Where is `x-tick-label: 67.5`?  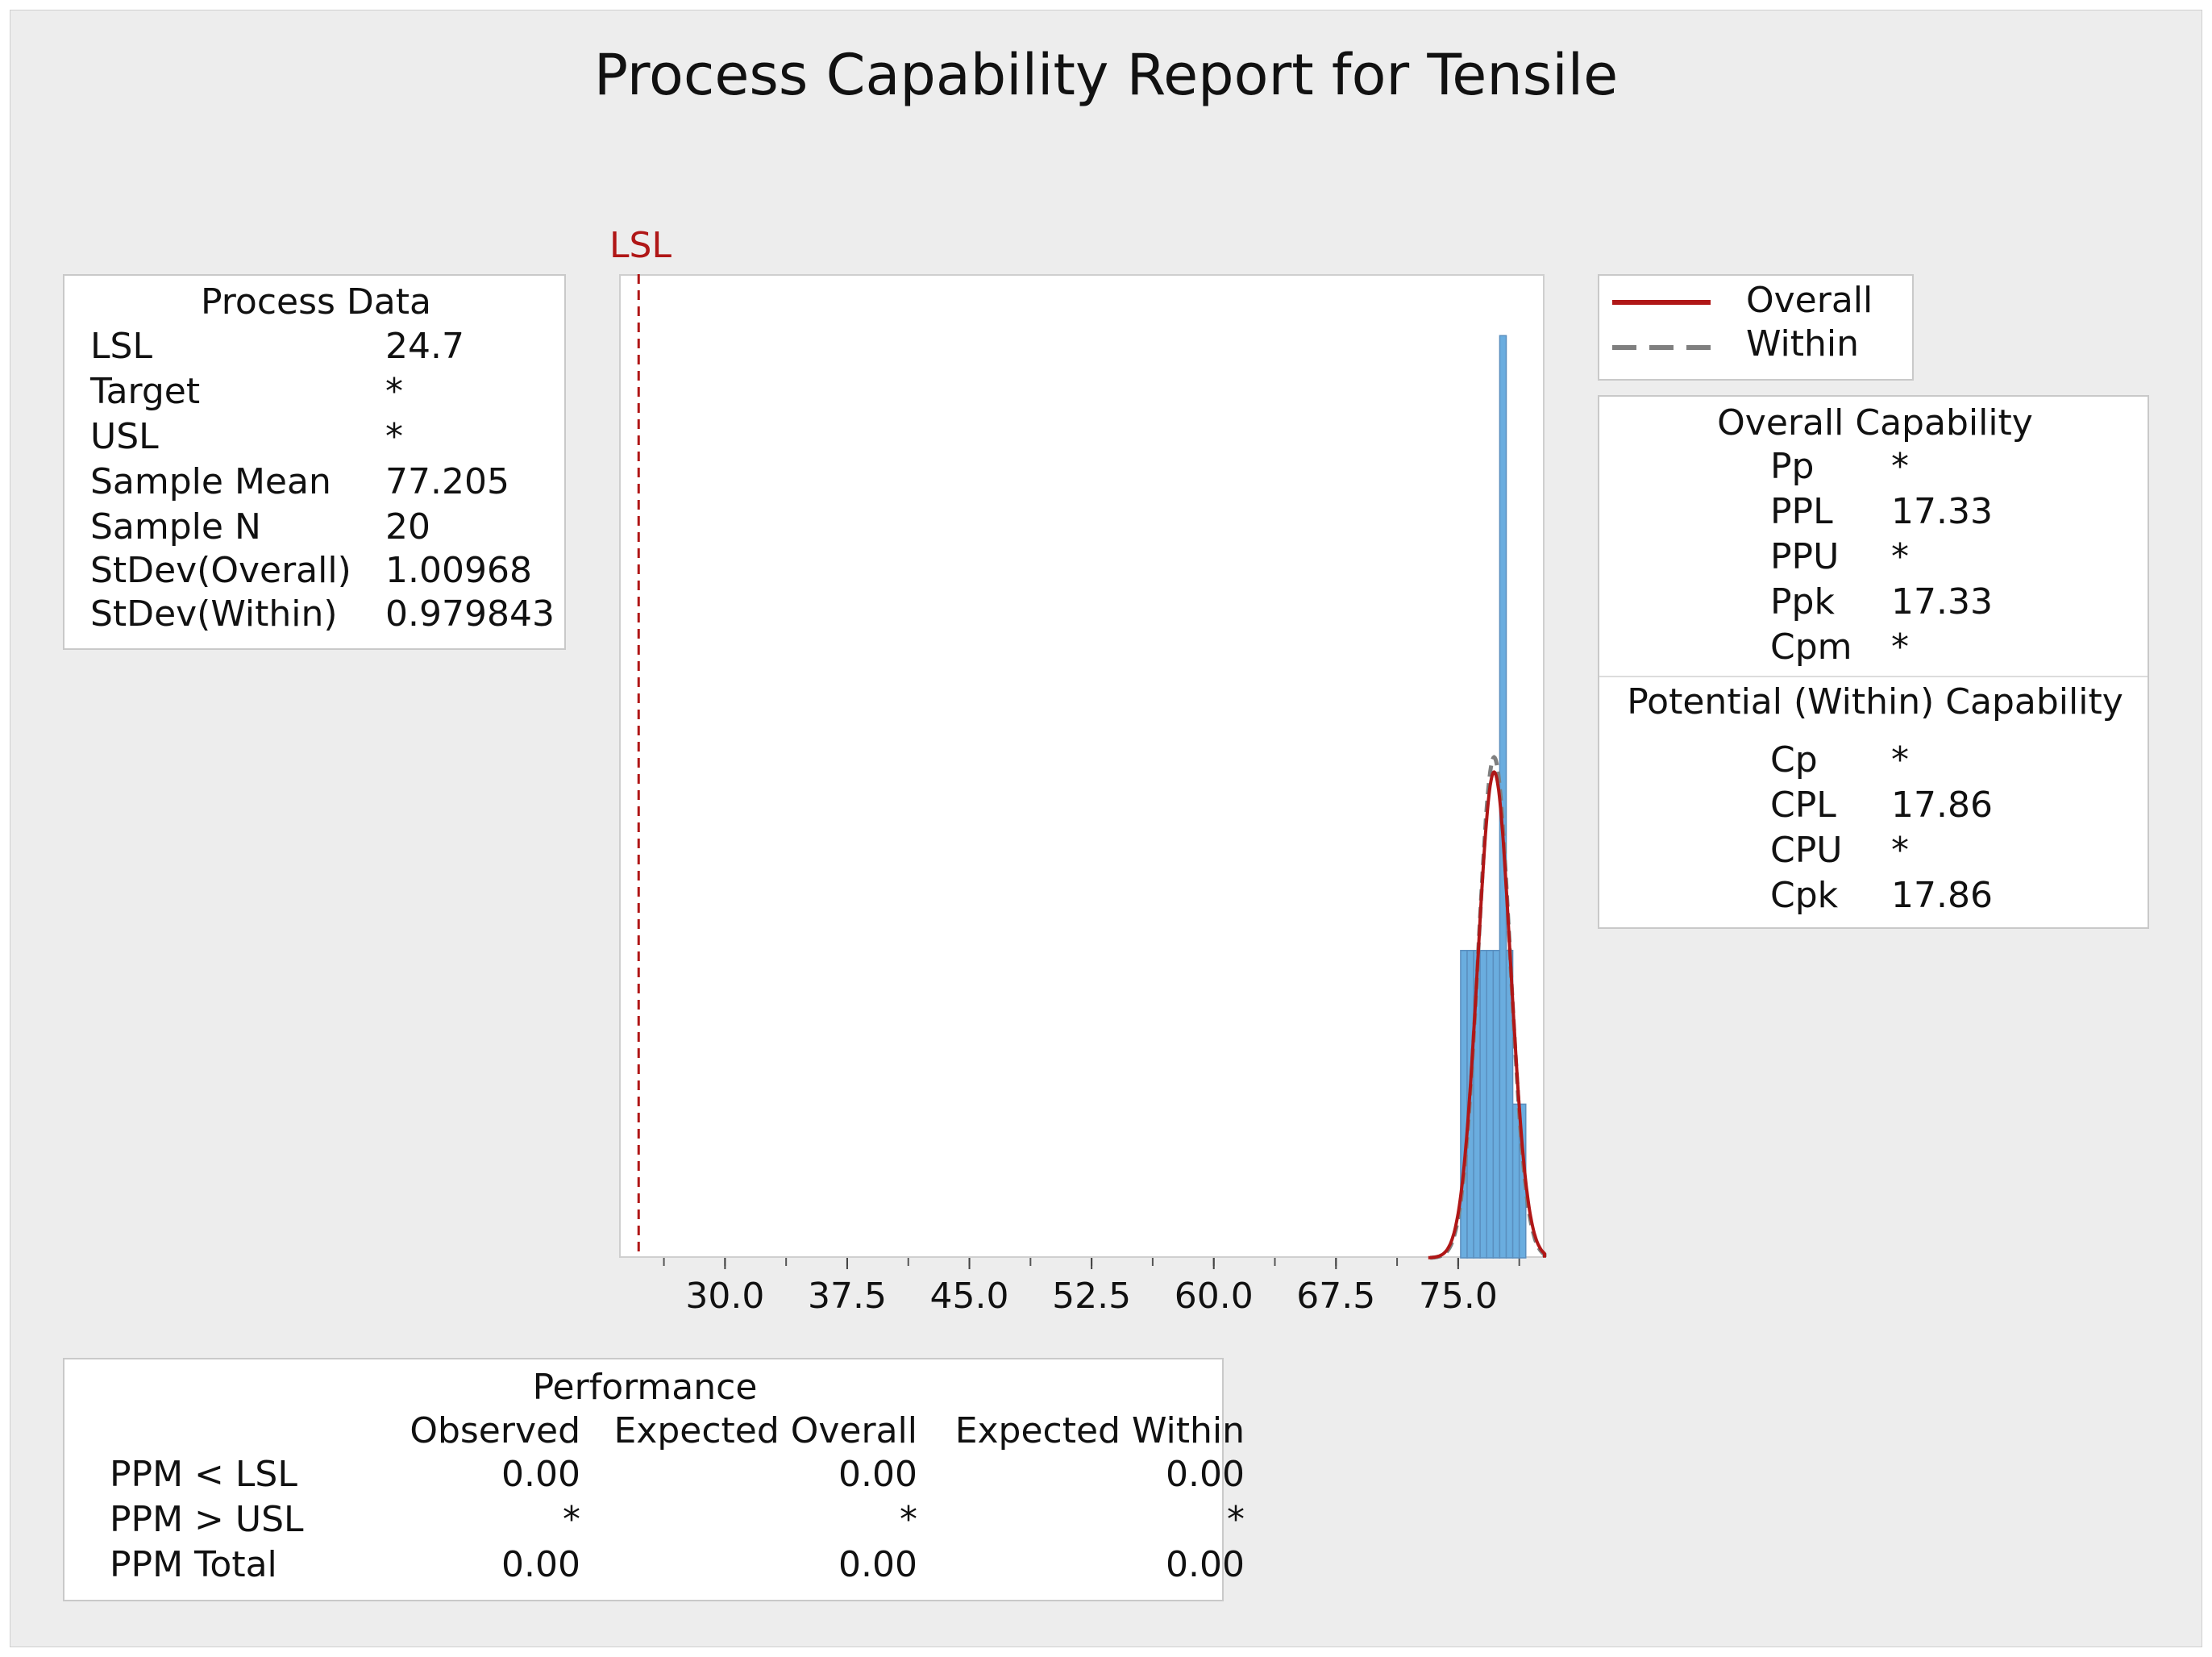
x-tick-label: 67.5 is located at coordinates (1335, 1296).